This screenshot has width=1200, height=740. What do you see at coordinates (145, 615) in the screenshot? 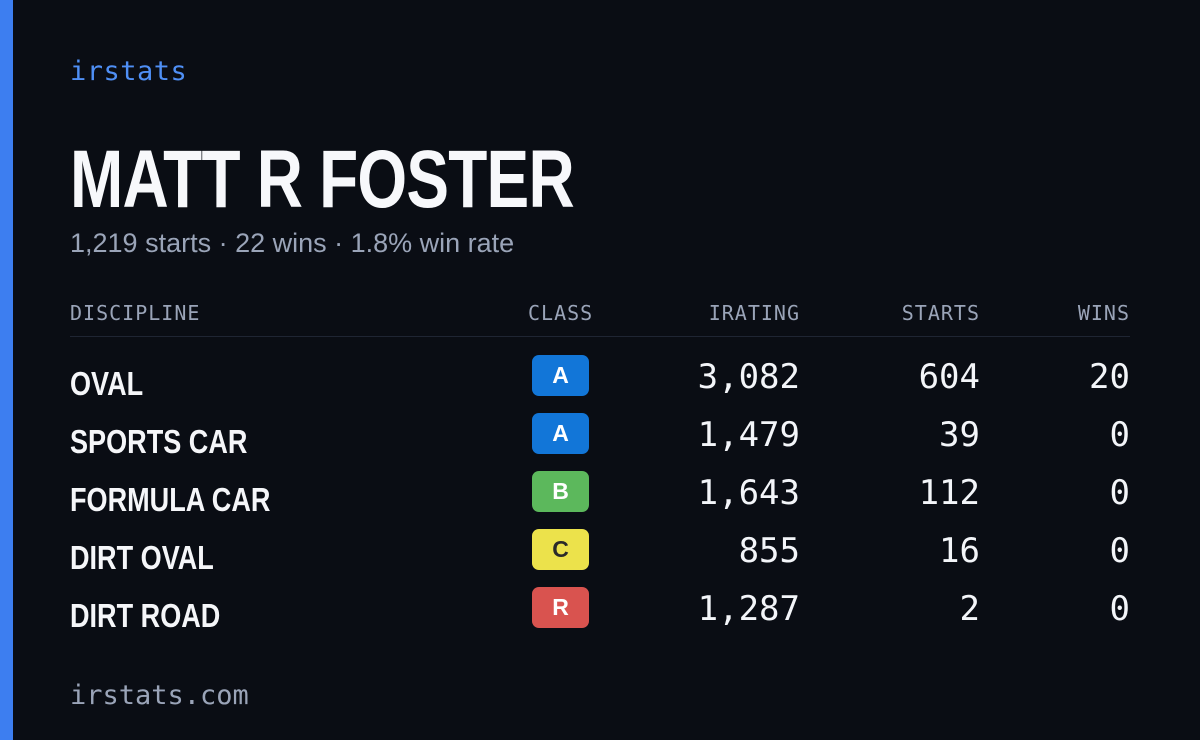
I see `discipline-name: DIRT ROAD` at bounding box center [145, 615].